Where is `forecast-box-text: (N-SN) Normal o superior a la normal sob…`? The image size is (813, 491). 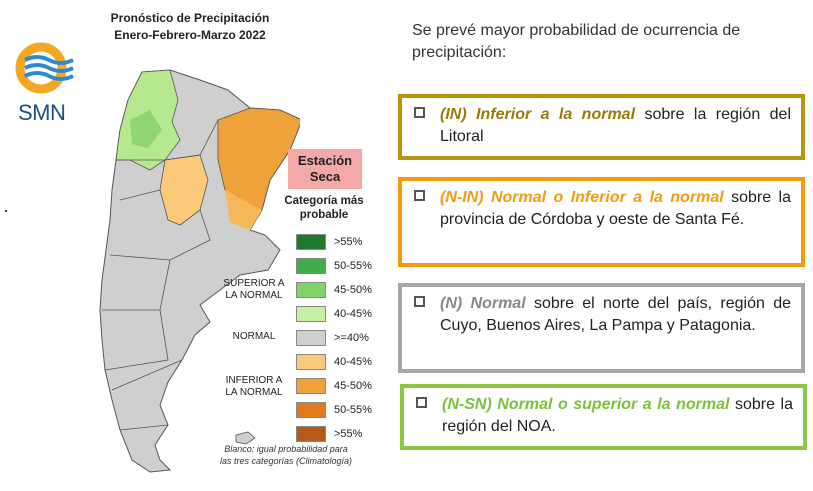
forecast-box-text: (N-SN) Normal o superior a la normal sob… is located at coordinates (617, 416).